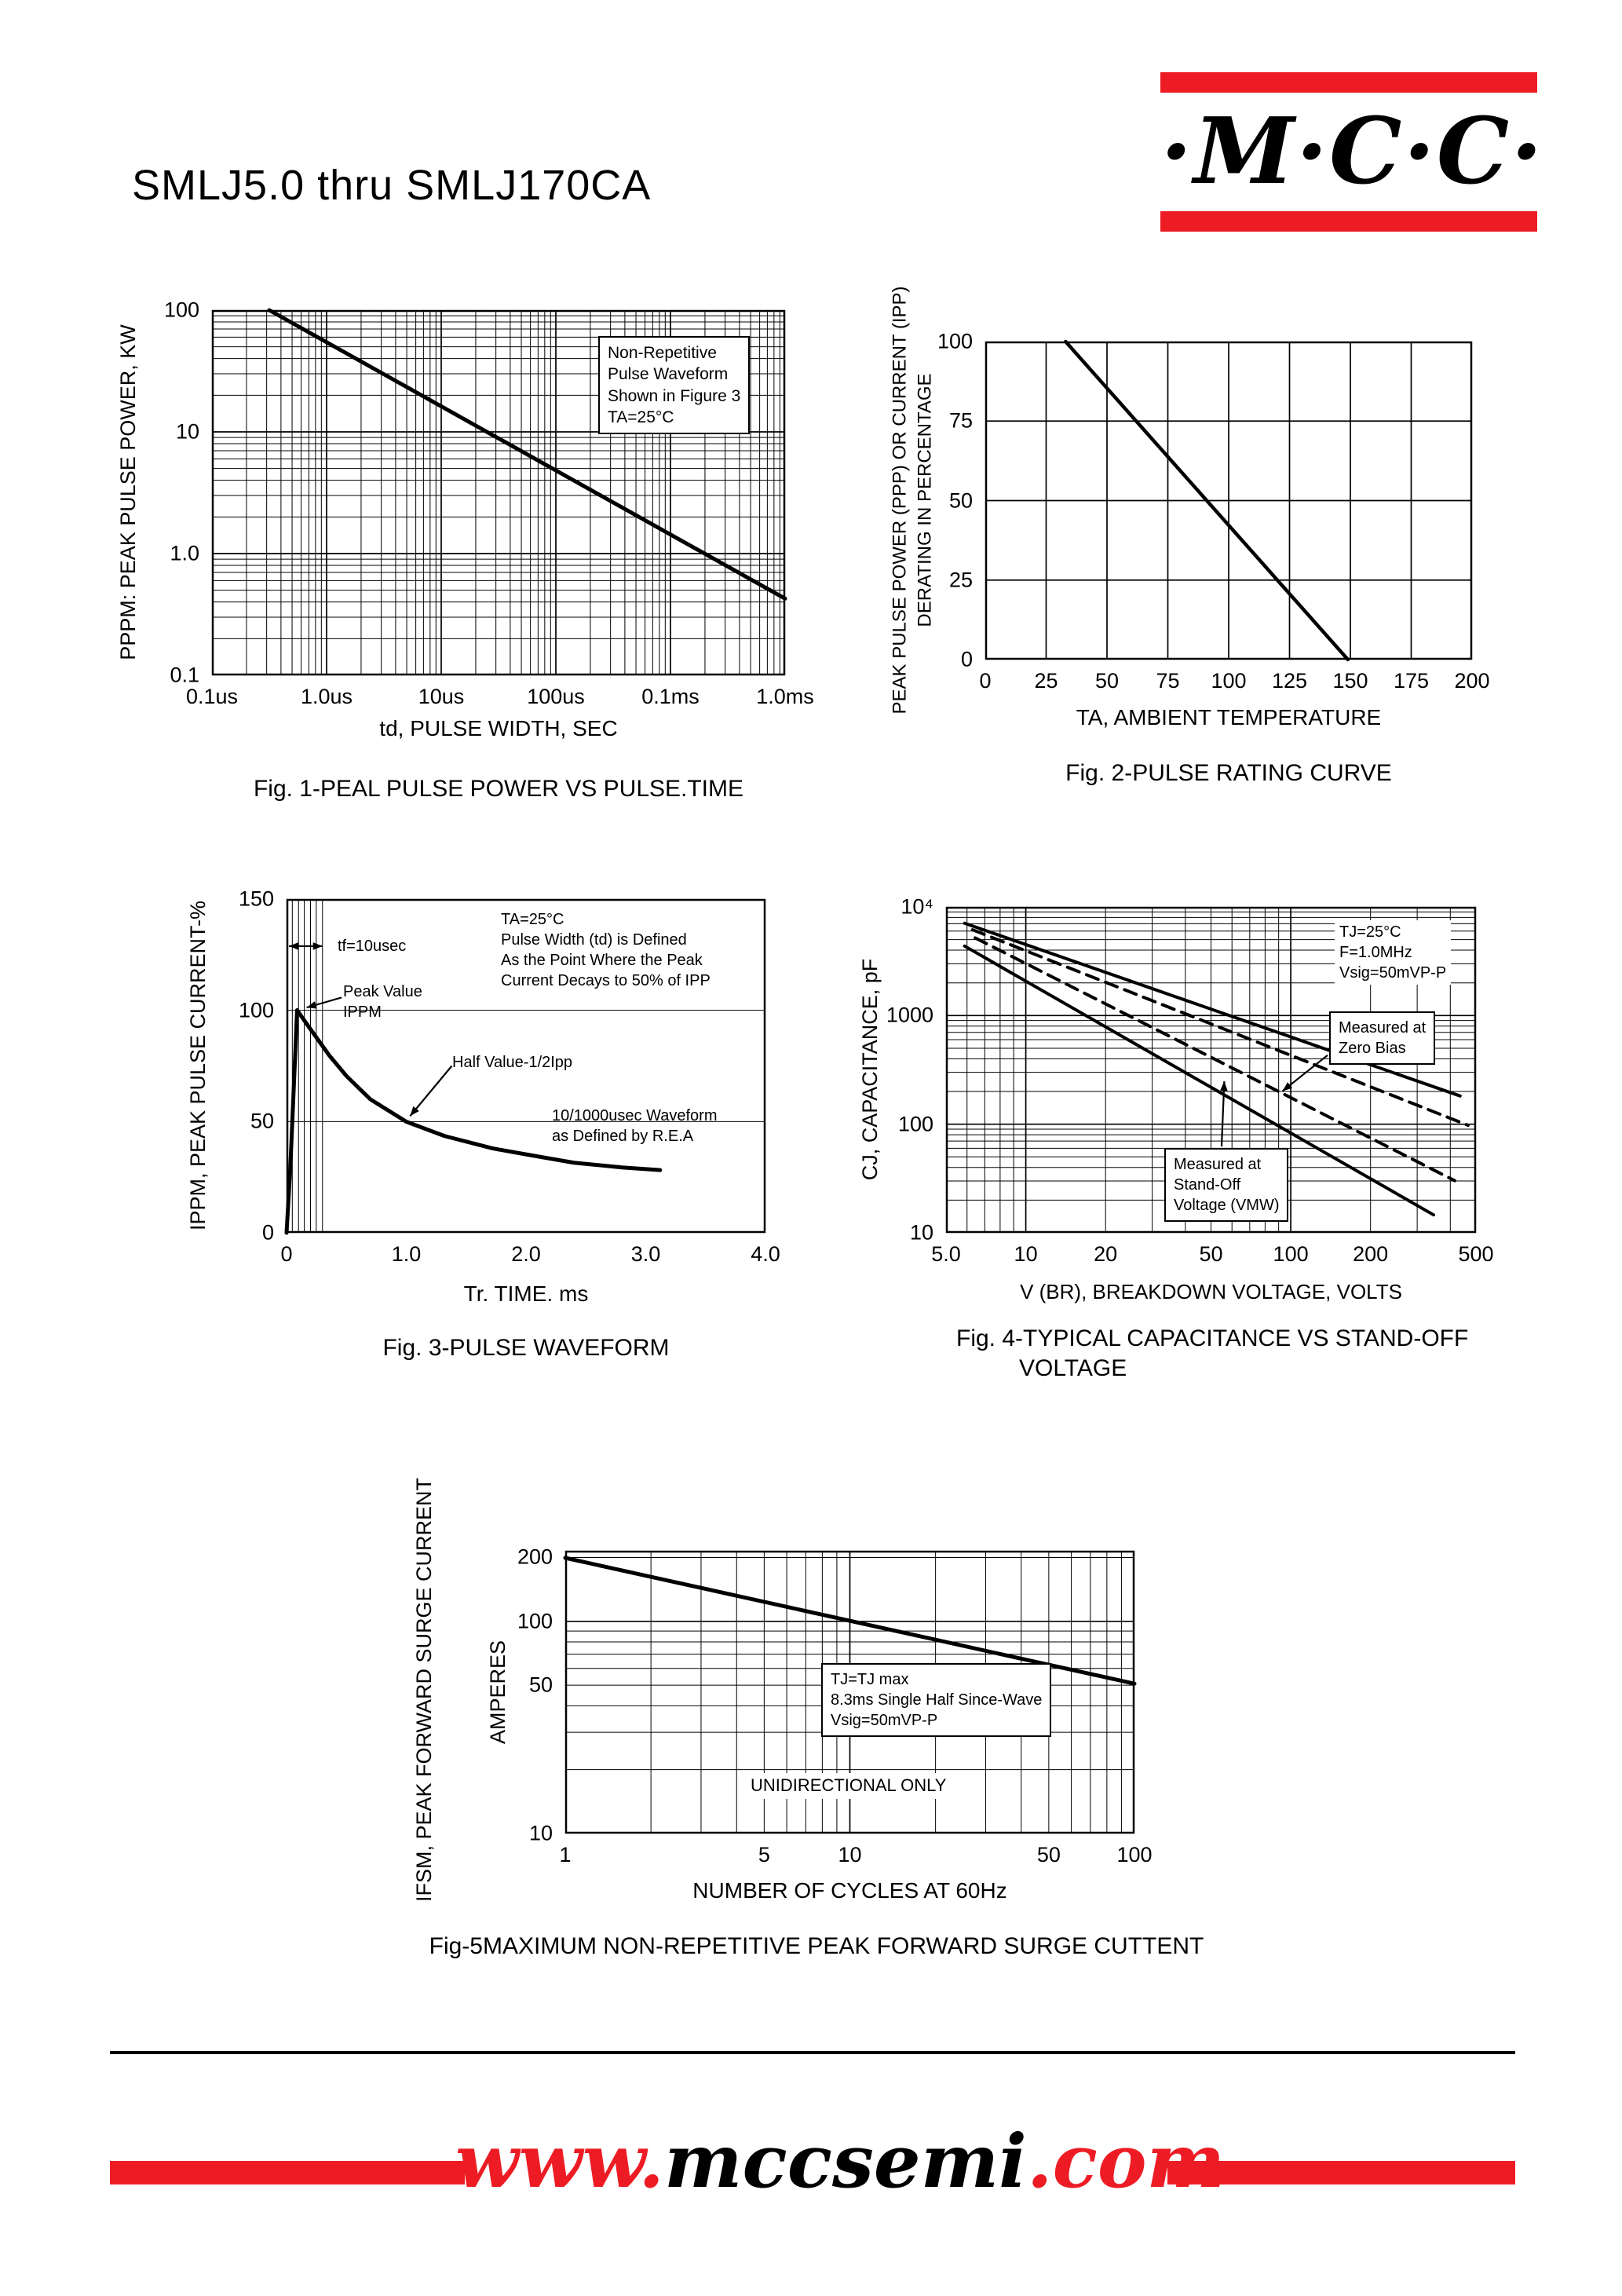 The height and width of the screenshot is (2296, 1622). Describe the element at coordinates (423, 1690) in the screenshot. I see `fig5-y-axis-label-ifsm: IFSM, PEAK FORWARD SURGE CURRENT` at that location.